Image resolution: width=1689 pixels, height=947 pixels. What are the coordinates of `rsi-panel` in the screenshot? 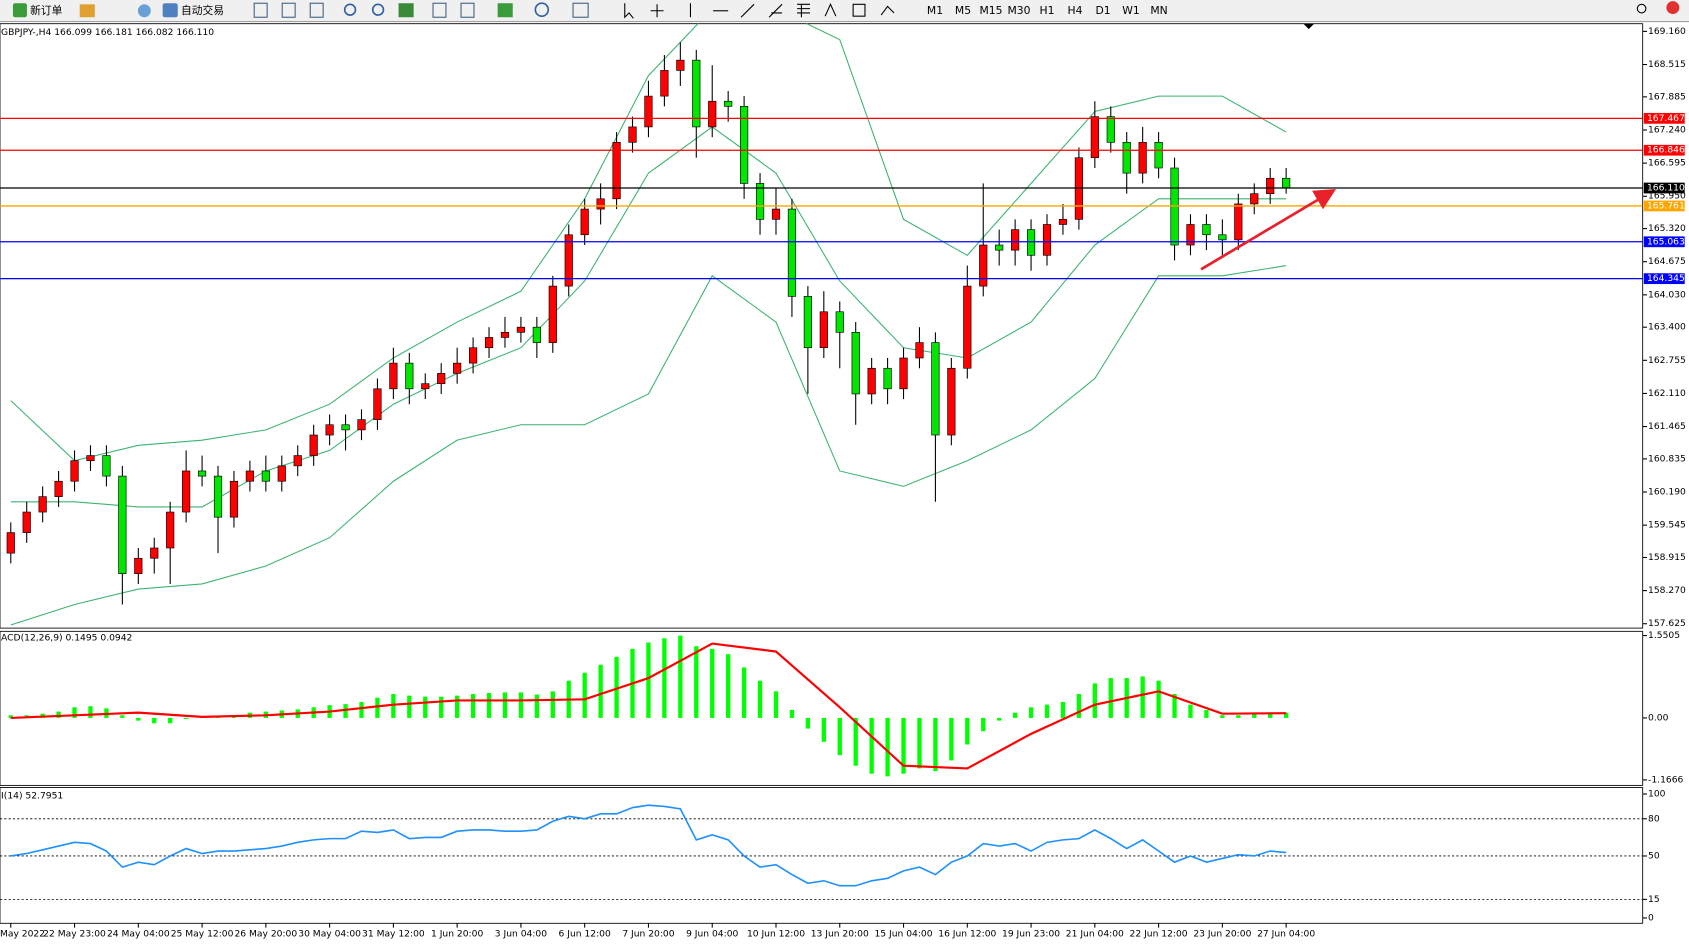 It's located at (822, 855).